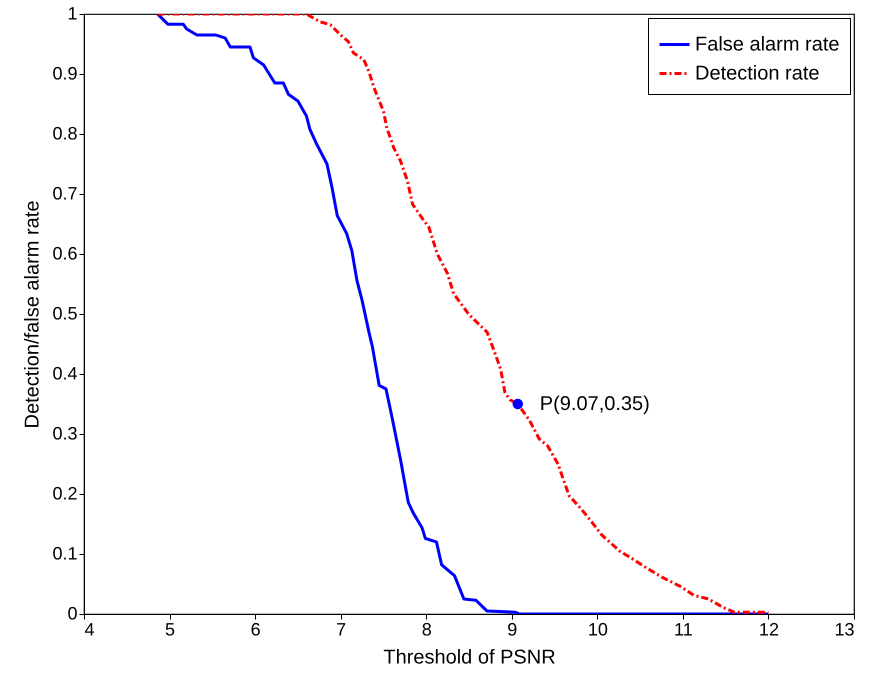 This screenshot has height=692, width=874. Describe the element at coordinates (757, 73) in the screenshot. I see `legend-label: Detection rate` at that location.